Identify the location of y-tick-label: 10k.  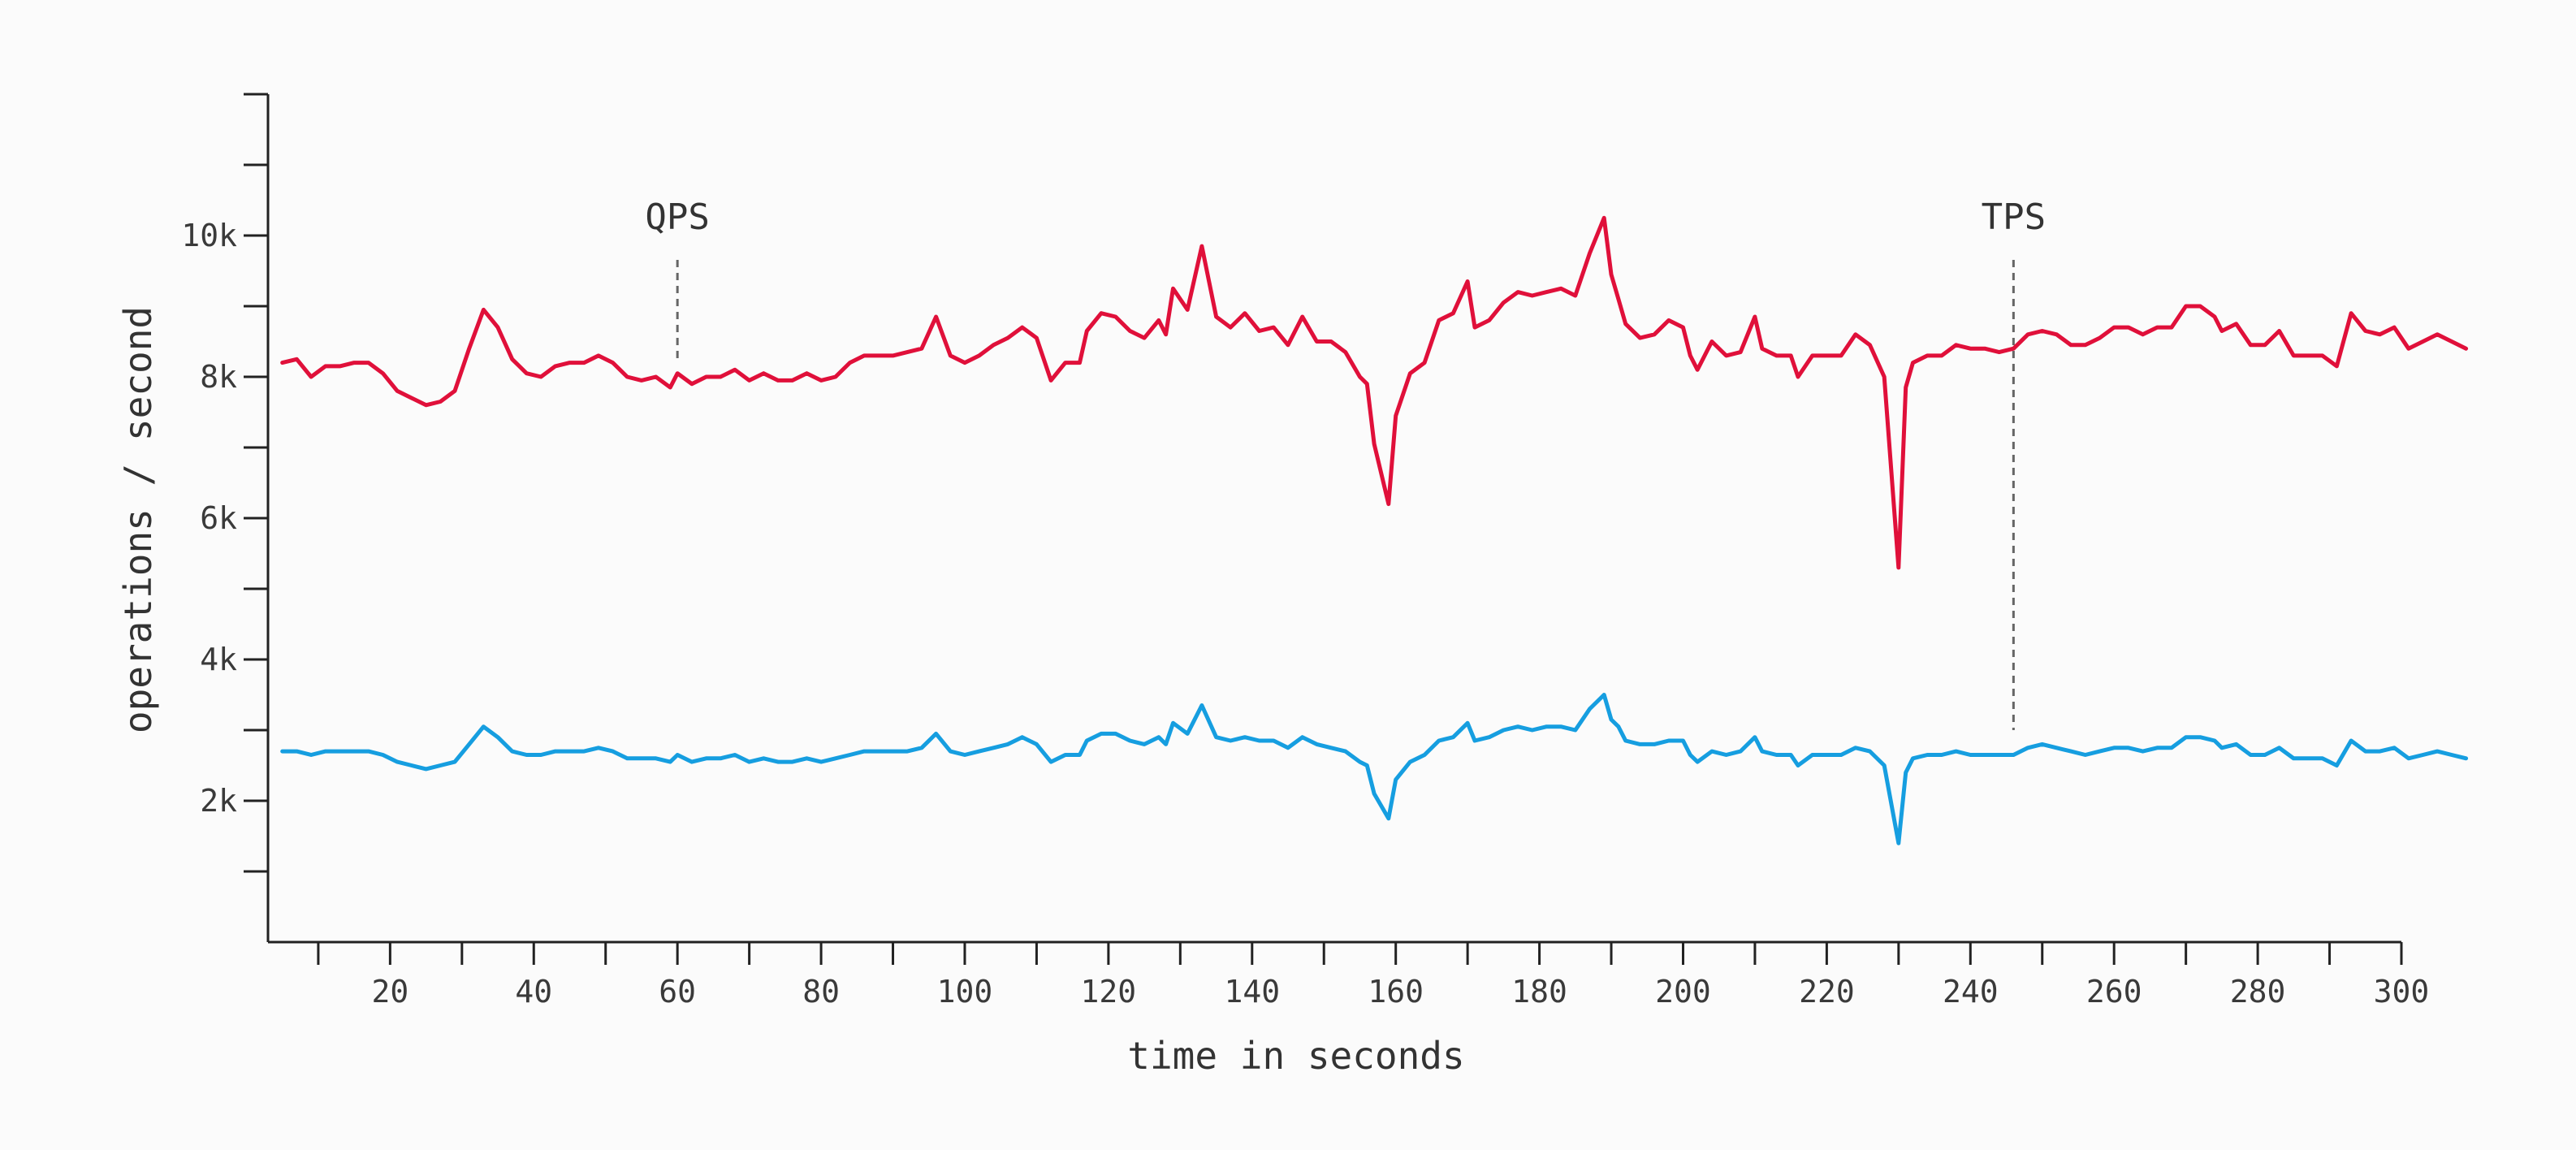
(209, 235).